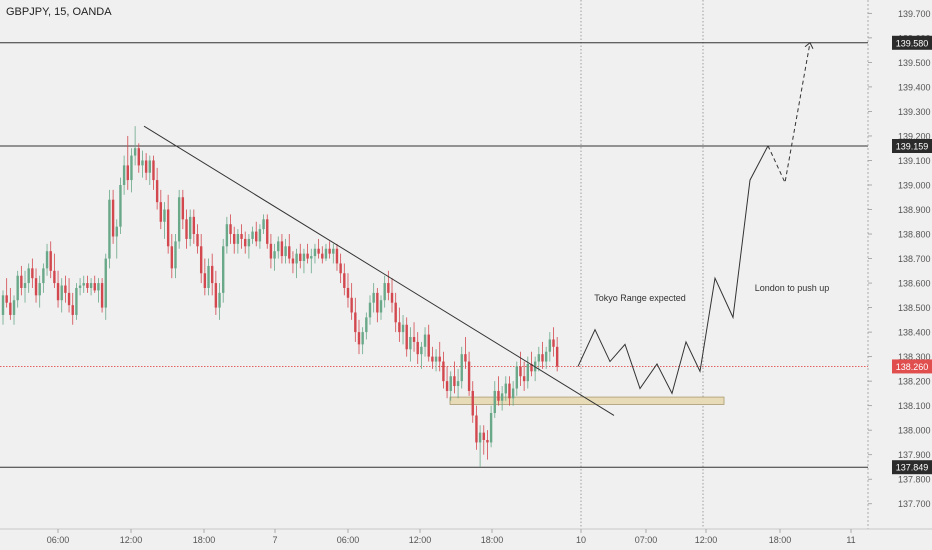 The image size is (932, 550). Describe the element at coordinates (900, 275) in the screenshot. I see `price-axis-panel` at that location.